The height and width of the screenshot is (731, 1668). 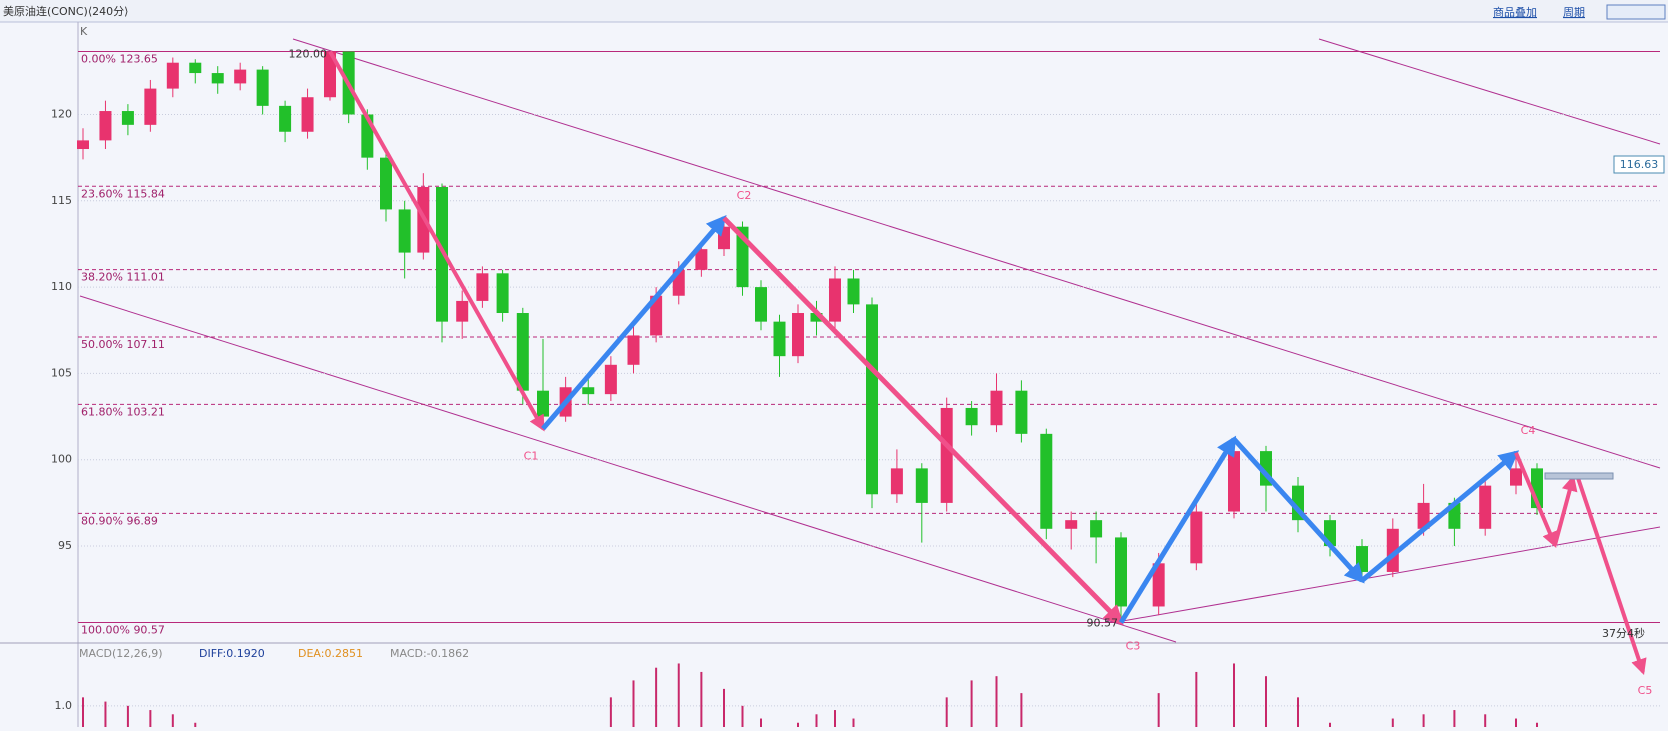 What do you see at coordinates (123, 193) in the screenshot?
I see `fib-label: 23.60% 115.84` at bounding box center [123, 193].